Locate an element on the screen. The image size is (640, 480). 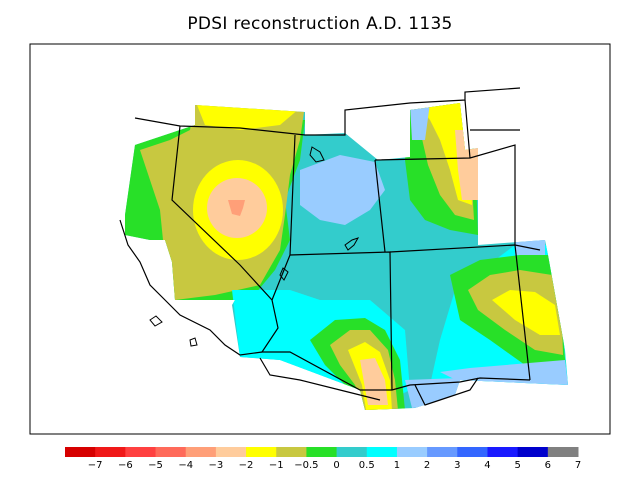
map-title: PDSI reconstruction A.D. 1135 is located at coordinates (320, 24).